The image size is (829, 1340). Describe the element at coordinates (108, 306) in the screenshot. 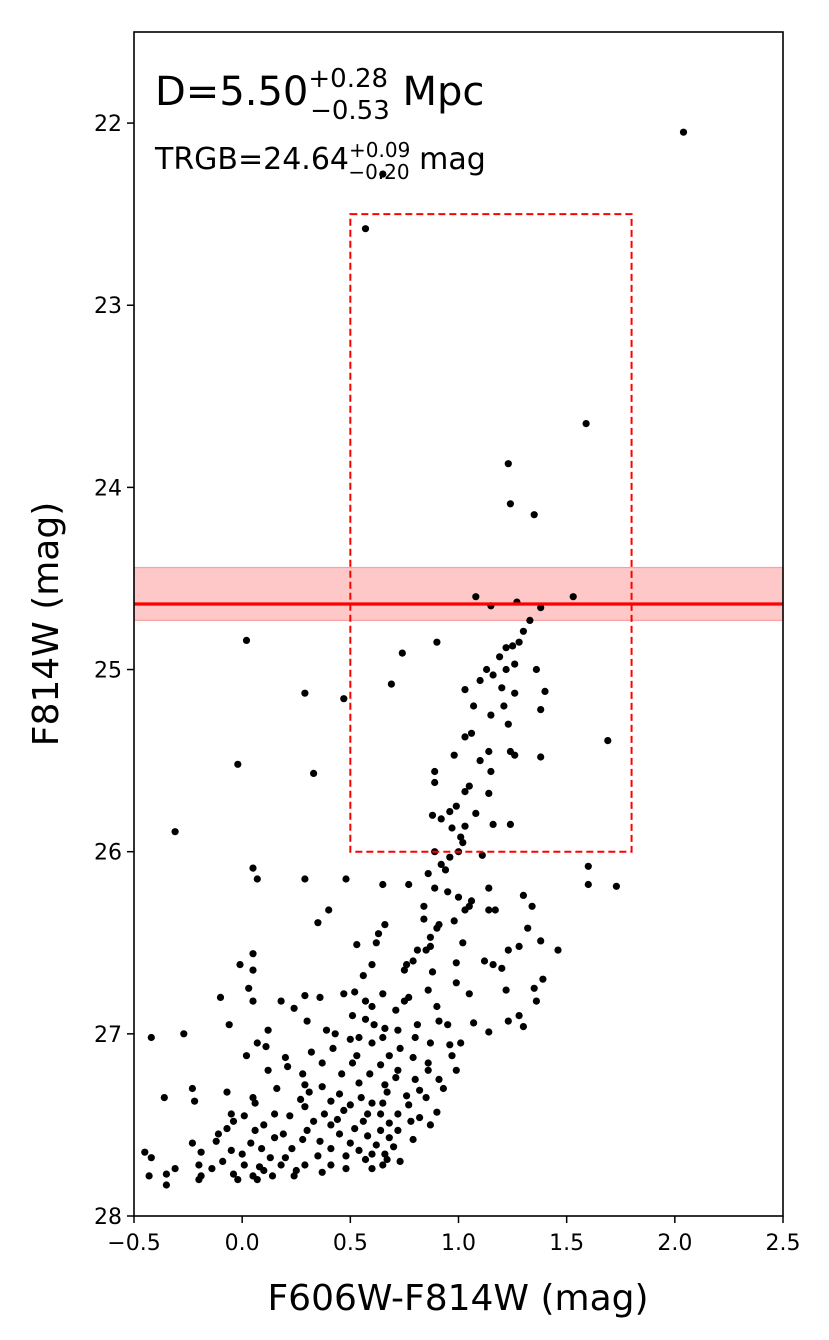

I see `y-tick-label: 23` at that location.